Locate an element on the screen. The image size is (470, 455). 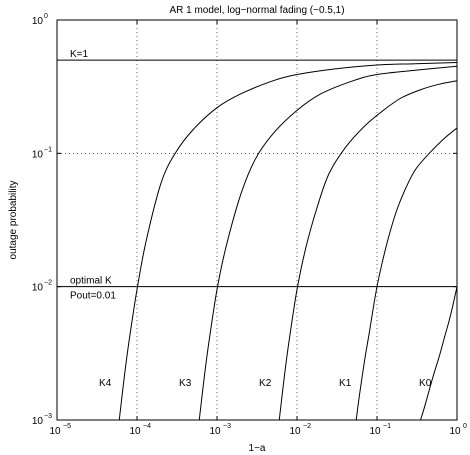
x-tick-exponent: −4 is located at coordinates (147, 426).